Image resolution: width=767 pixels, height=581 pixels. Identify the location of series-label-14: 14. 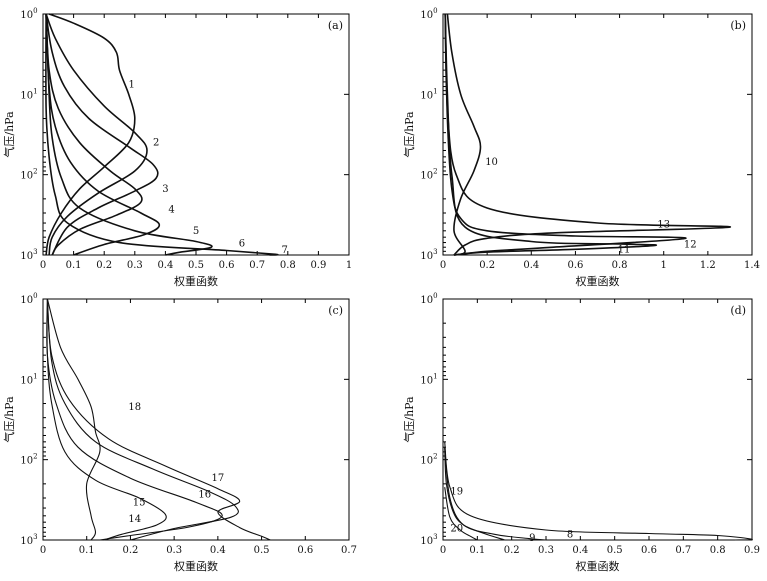
(134, 519).